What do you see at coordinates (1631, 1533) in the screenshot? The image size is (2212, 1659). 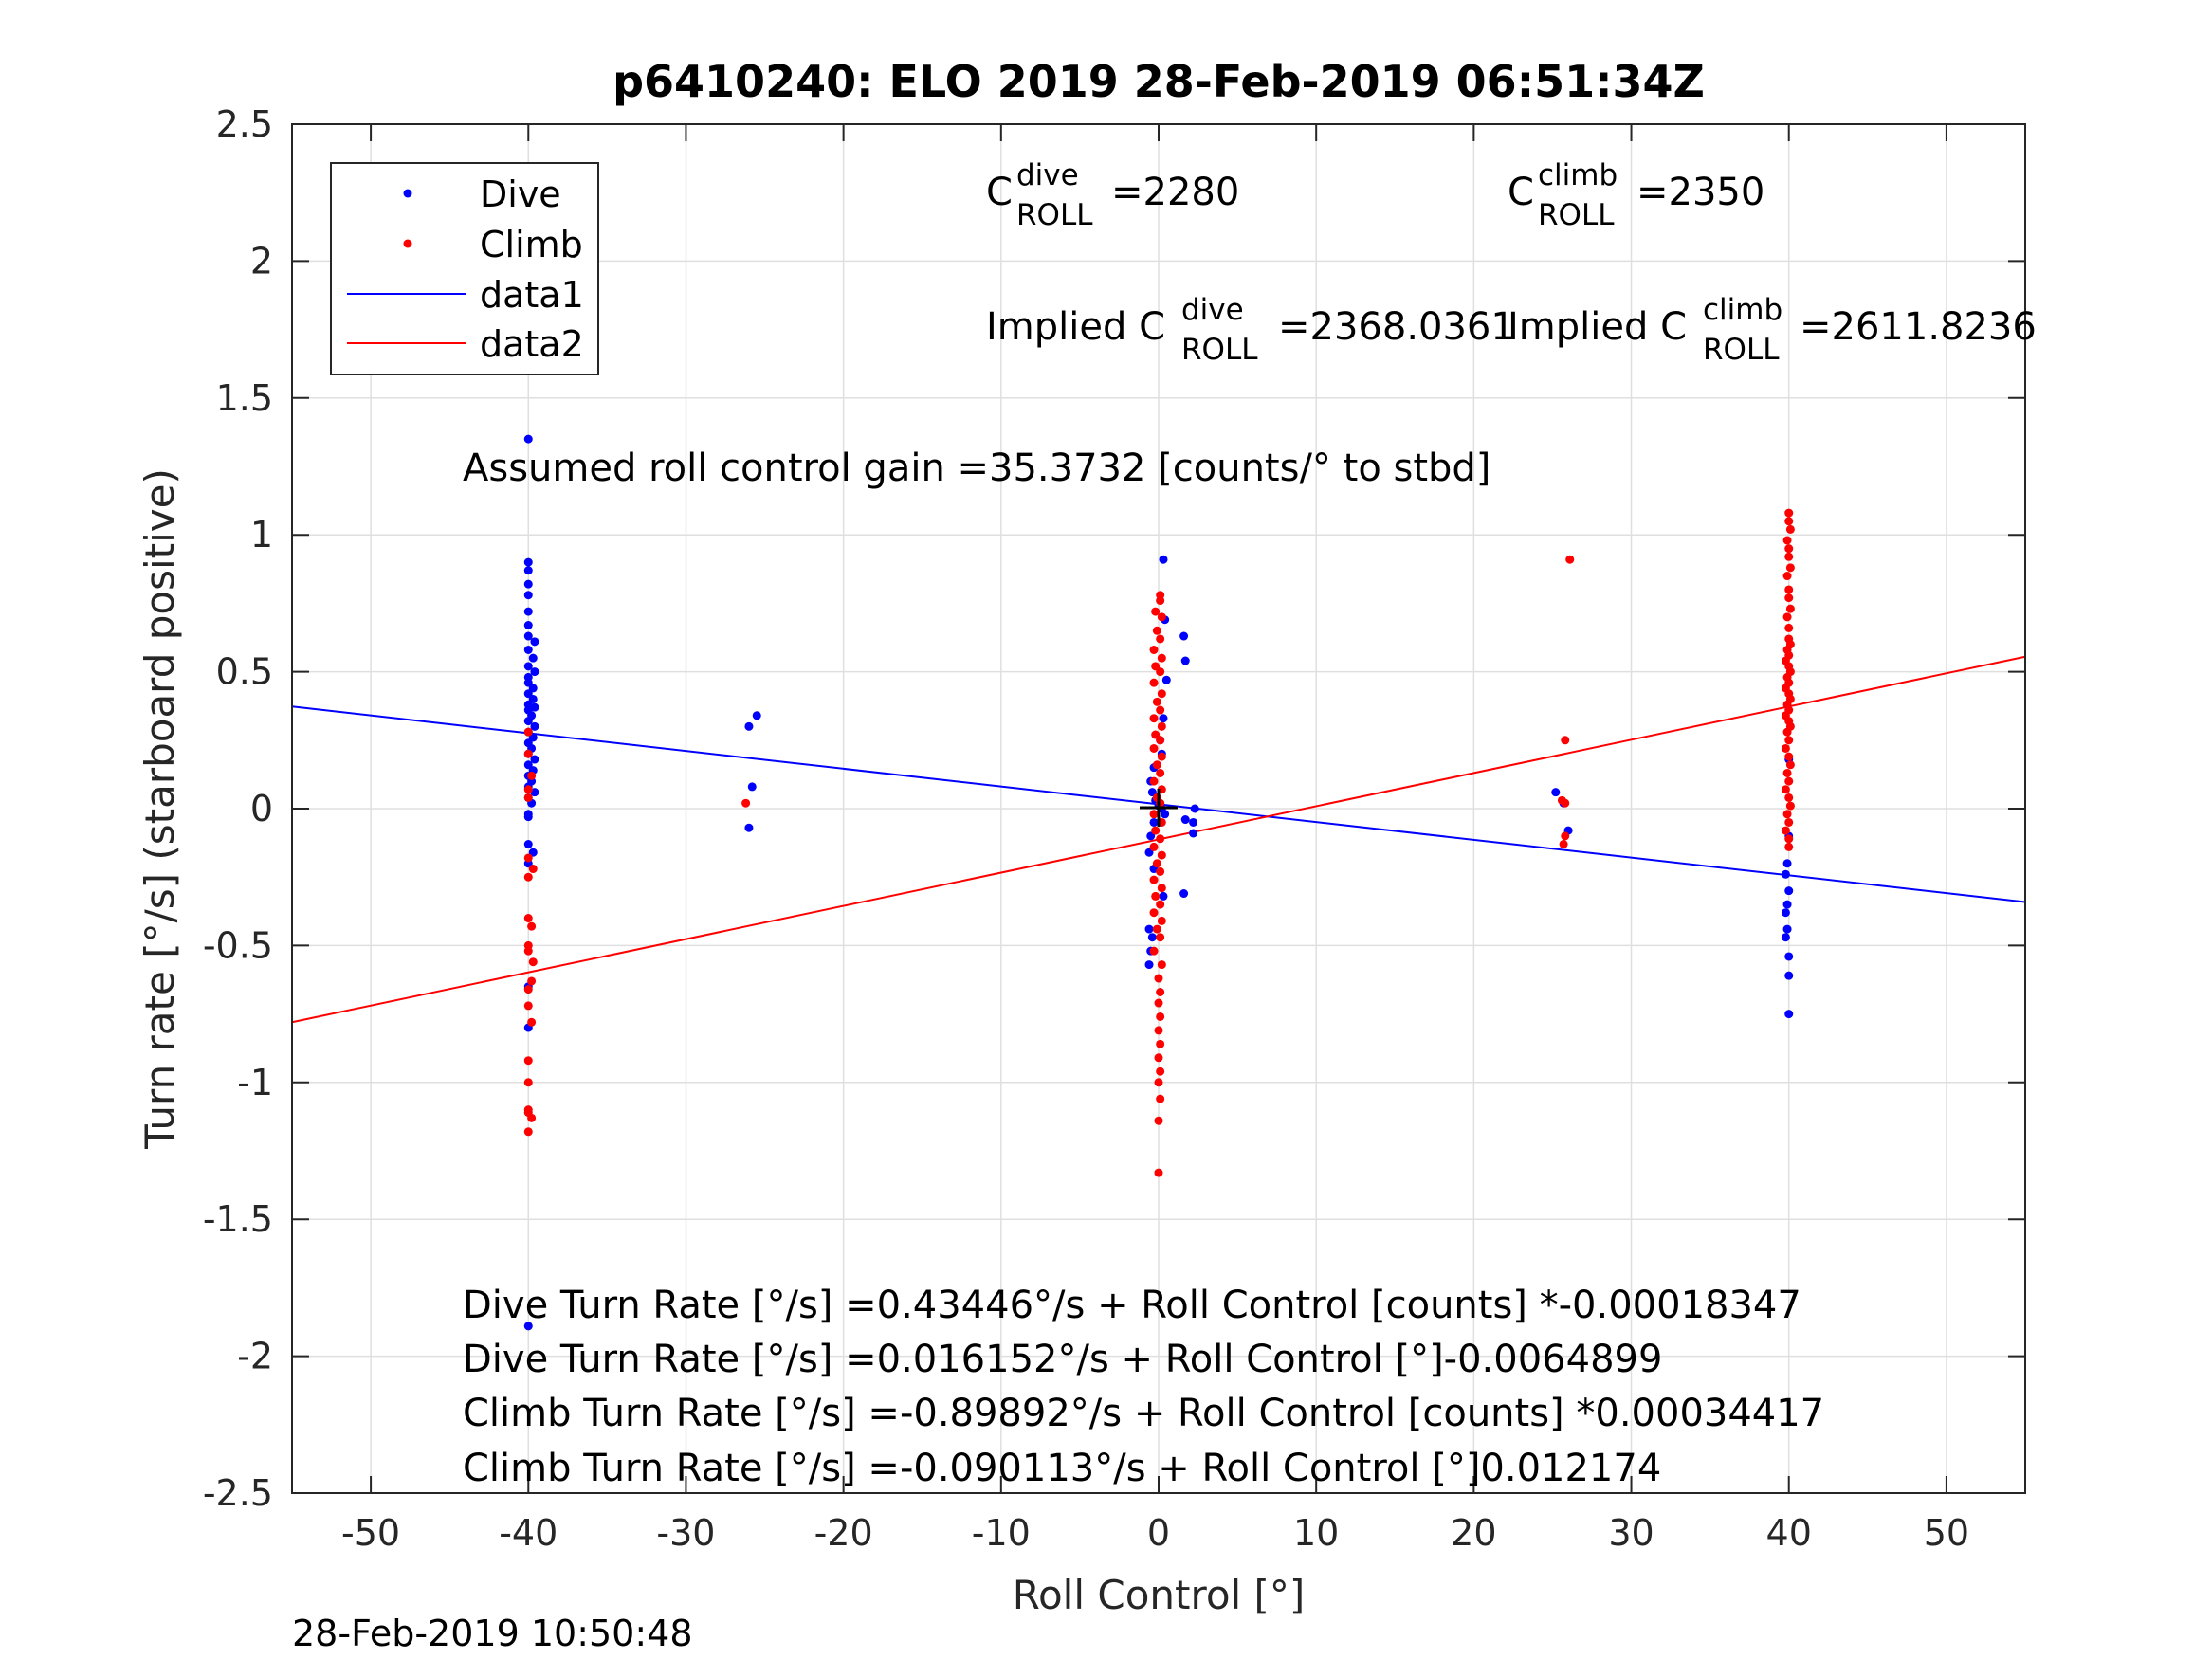 I see `x-tick-label: 30` at bounding box center [1631, 1533].